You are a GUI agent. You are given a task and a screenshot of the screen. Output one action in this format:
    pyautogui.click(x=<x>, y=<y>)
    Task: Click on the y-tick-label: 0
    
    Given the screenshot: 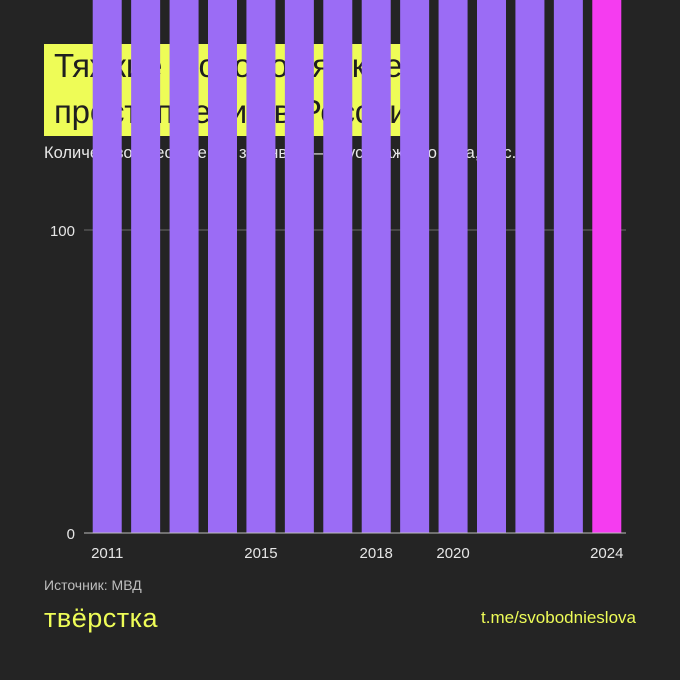 What is the action you would take?
    pyautogui.click(x=71, y=534)
    